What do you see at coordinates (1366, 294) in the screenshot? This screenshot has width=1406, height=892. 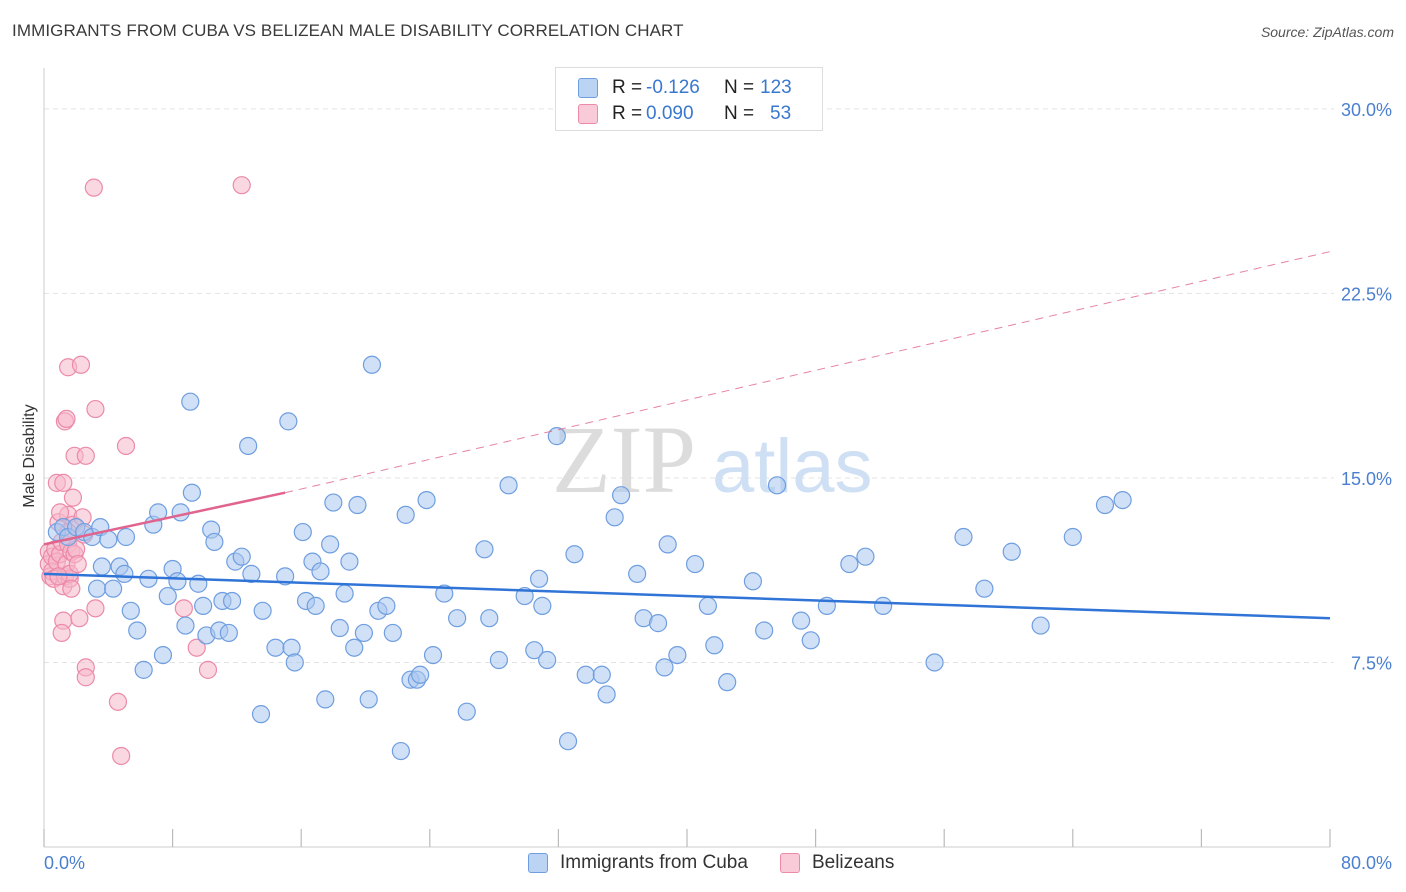 I see `y-tick-label: 22.5%` at bounding box center [1366, 294].